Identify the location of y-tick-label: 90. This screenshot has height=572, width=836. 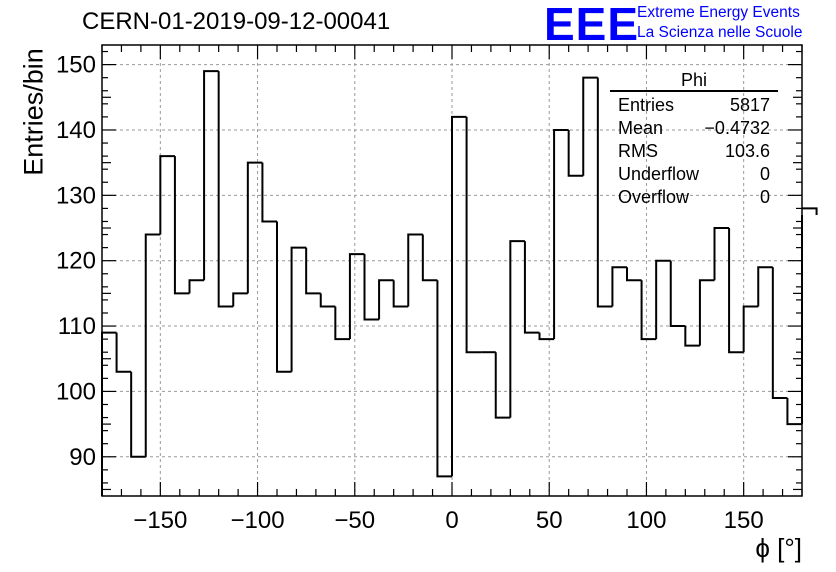
(82, 457).